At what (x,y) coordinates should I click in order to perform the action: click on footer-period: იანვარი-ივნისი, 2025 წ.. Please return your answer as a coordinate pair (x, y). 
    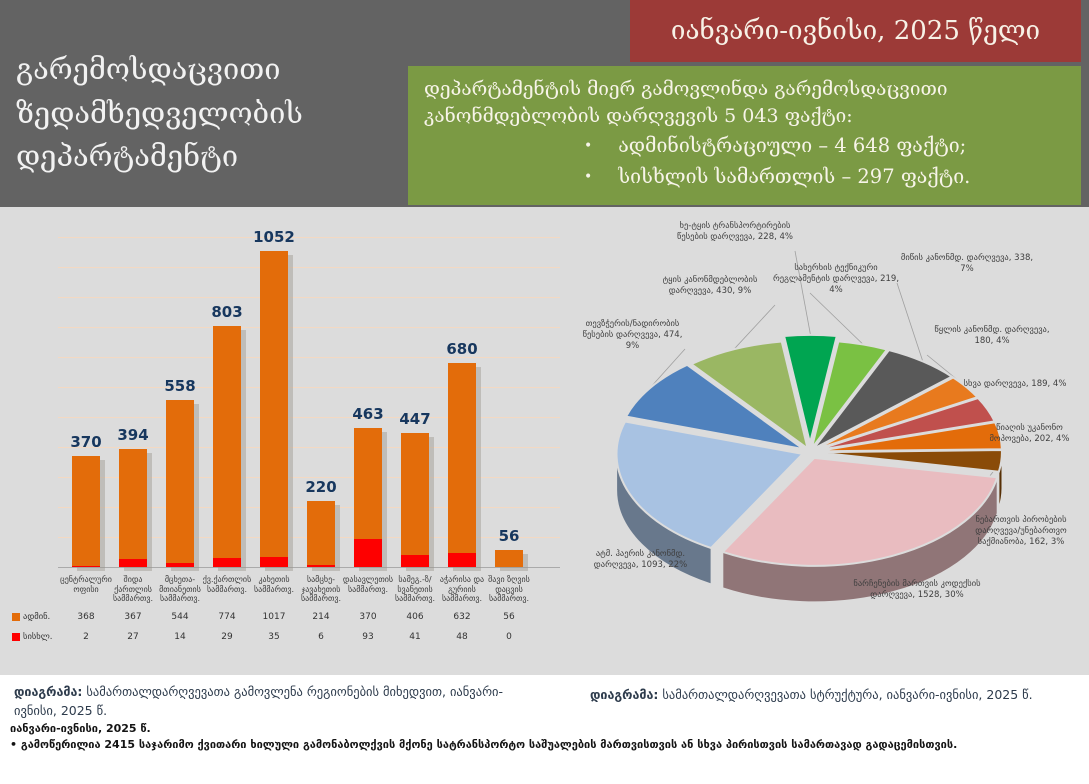
    Looking at the image, I should click on (80, 728).